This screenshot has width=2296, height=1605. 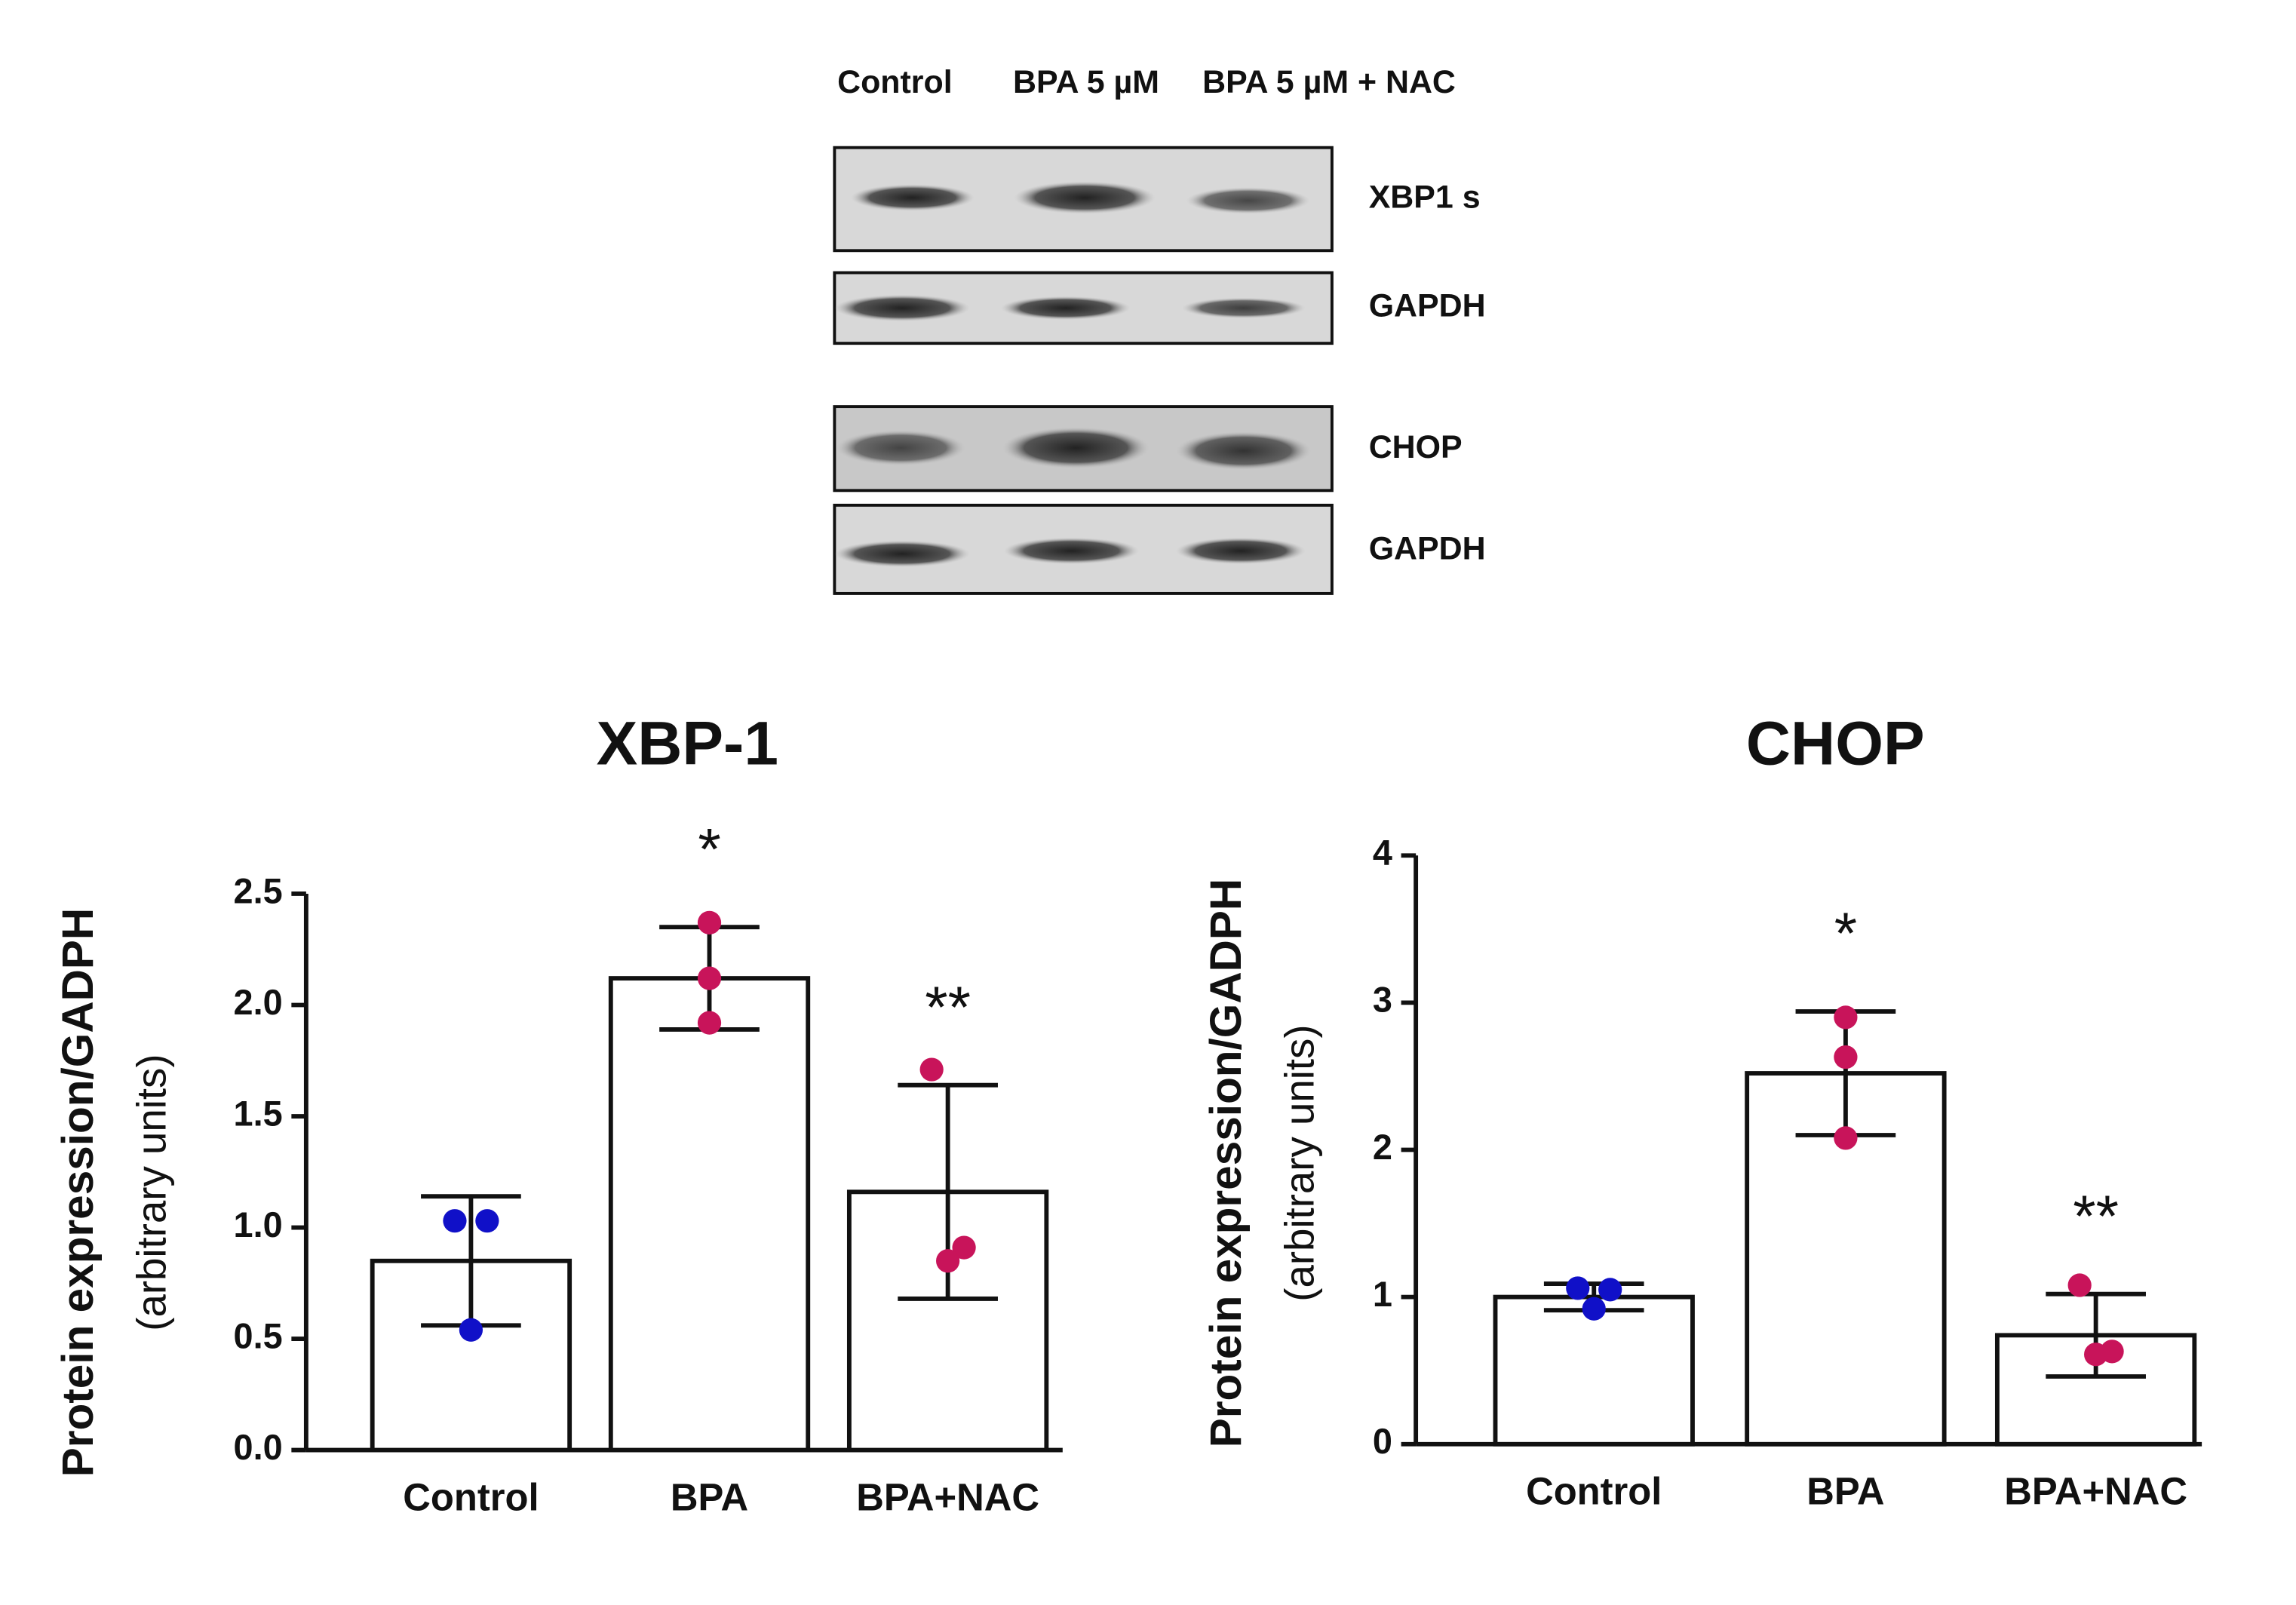 What do you see at coordinates (1329, 82) in the screenshot?
I see `lane-label: BPA 5 µM + NAC` at bounding box center [1329, 82].